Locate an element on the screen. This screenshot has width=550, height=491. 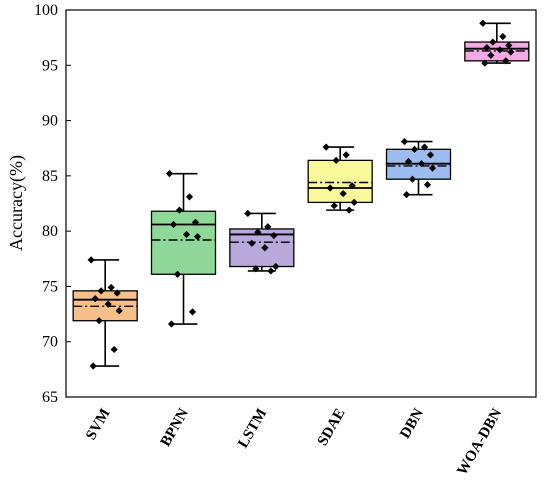
y-tick-label: 90 is located at coordinates (50, 121).